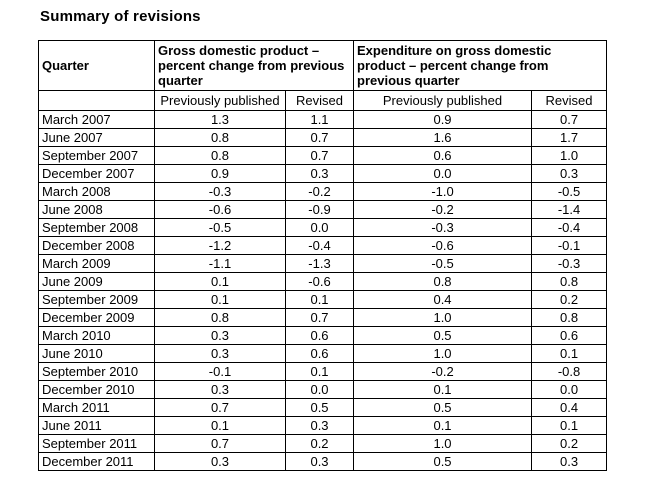 The height and width of the screenshot is (481, 649). What do you see at coordinates (569, 119) in the screenshot?
I see `expenditure-revised-cell: 0.7` at bounding box center [569, 119].